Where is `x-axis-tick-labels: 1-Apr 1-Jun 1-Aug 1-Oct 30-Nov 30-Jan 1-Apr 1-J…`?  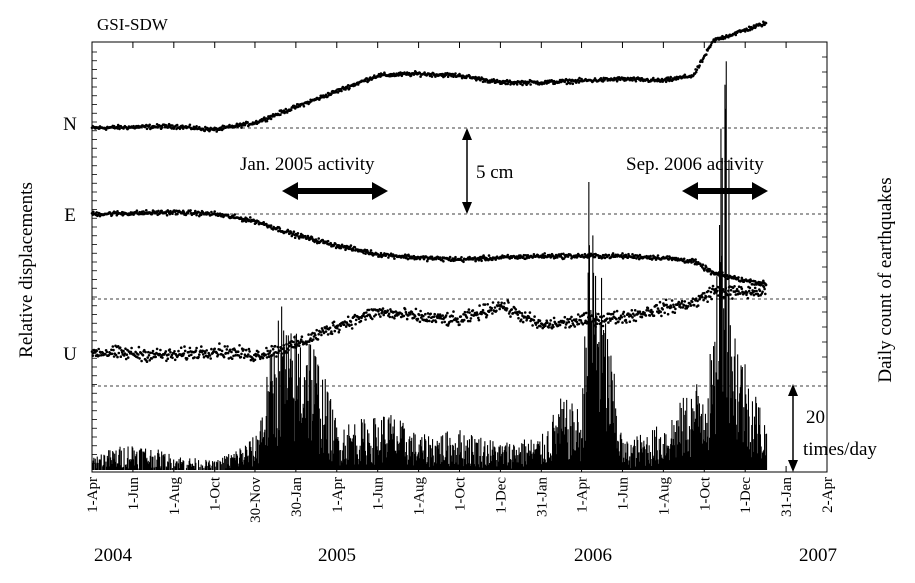 x-axis-tick-labels: 1-Apr 1-Jun 1-Aug 1-Oct 30-Nov 30-Jan 1-Apr 1-J… is located at coordinates (460, 499).